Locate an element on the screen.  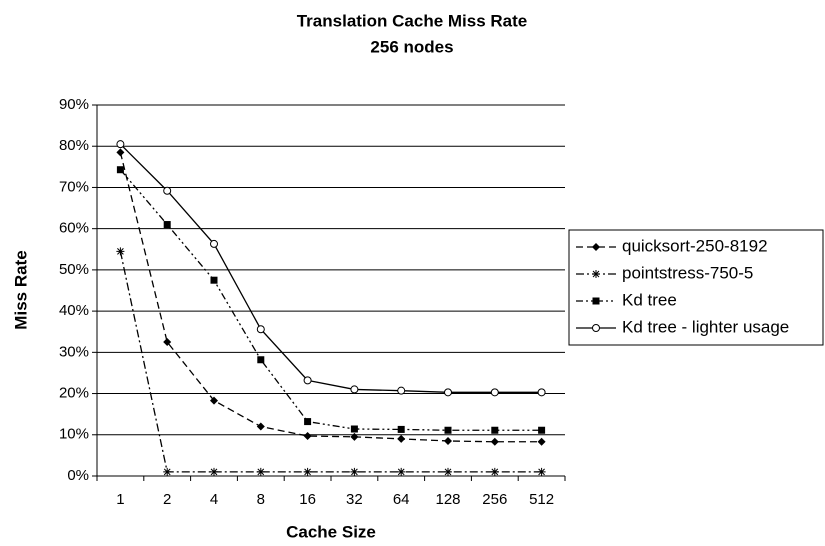
y-tick-label: 10% is located at coordinates (74, 434).